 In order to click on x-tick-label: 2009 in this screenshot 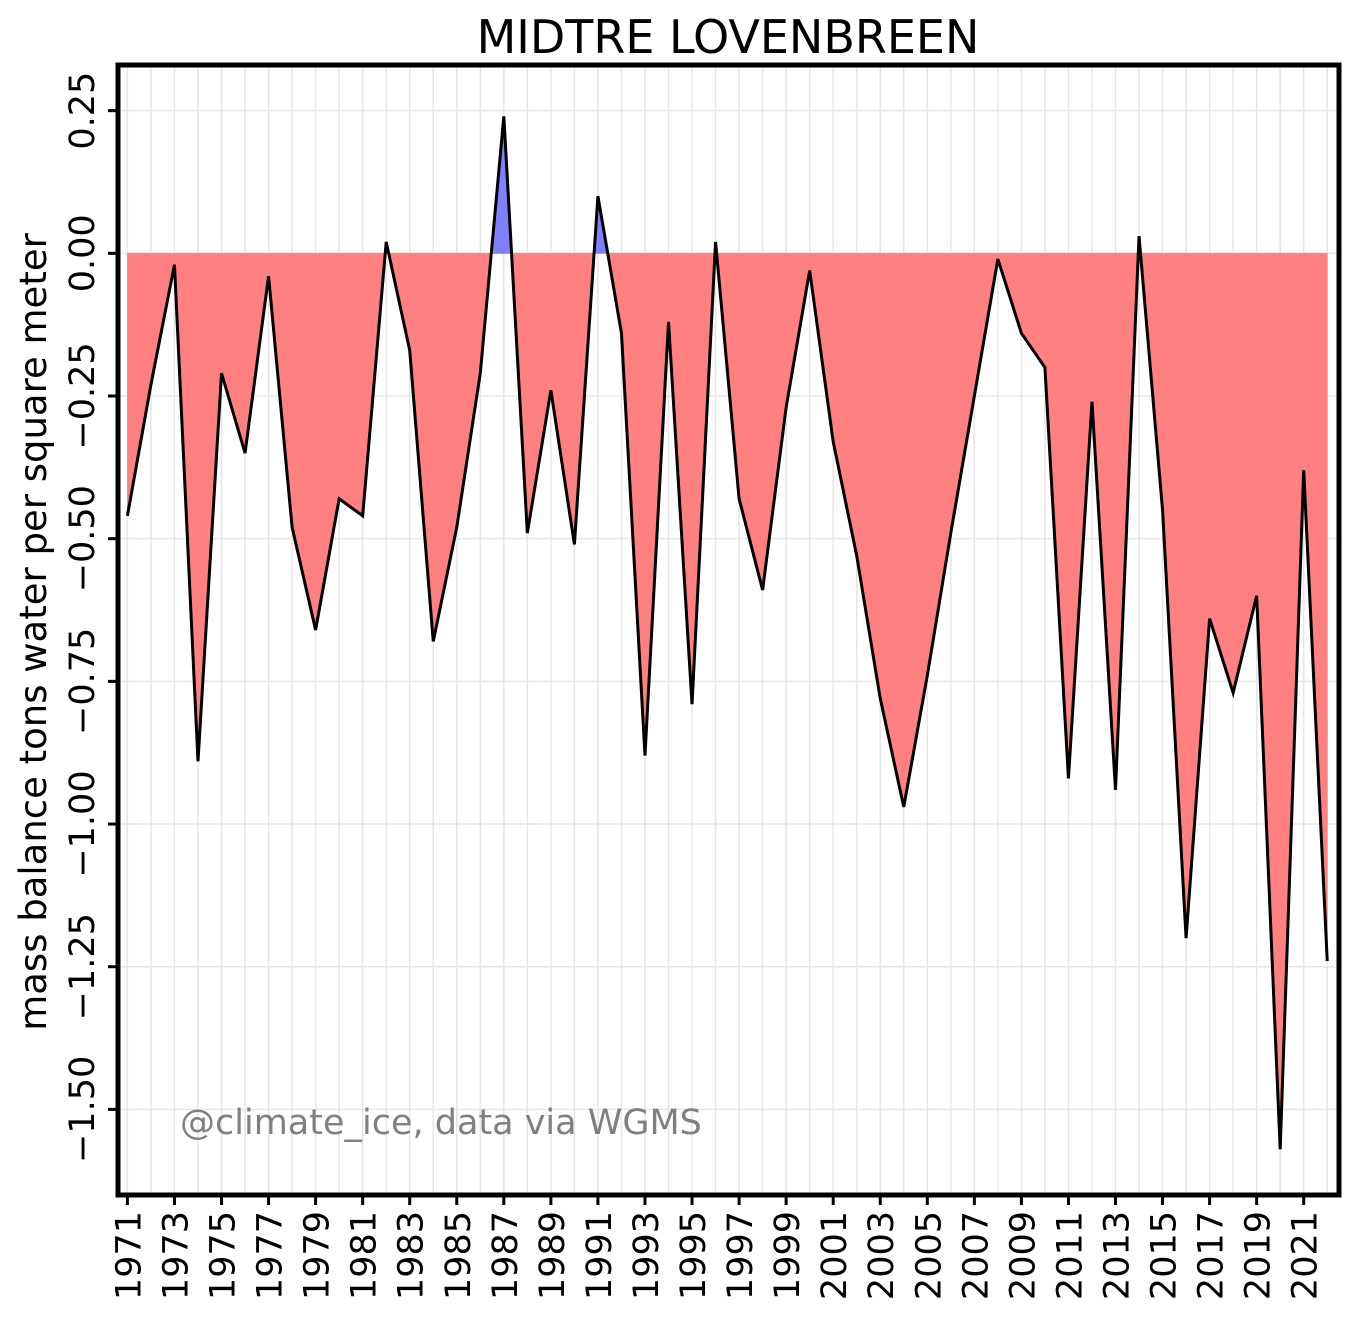, I will do `click(1023, 1255)`.